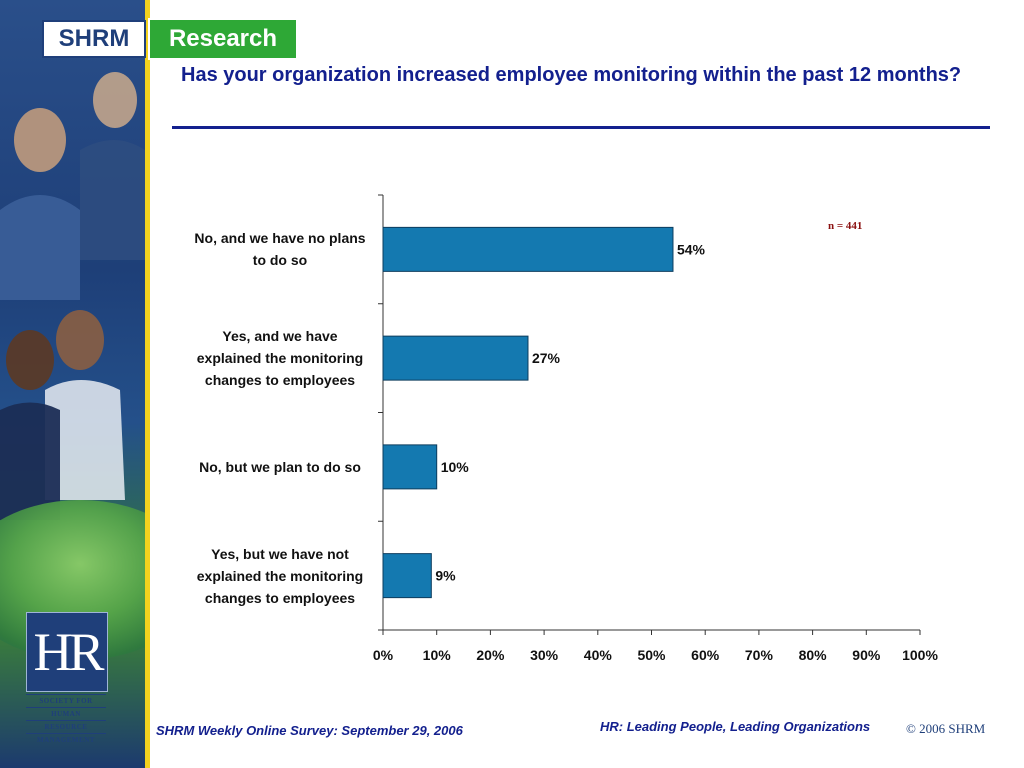  Describe the element at coordinates (66, 699) in the screenshot. I see `society-line-1: SOCIETY FOR` at that location.